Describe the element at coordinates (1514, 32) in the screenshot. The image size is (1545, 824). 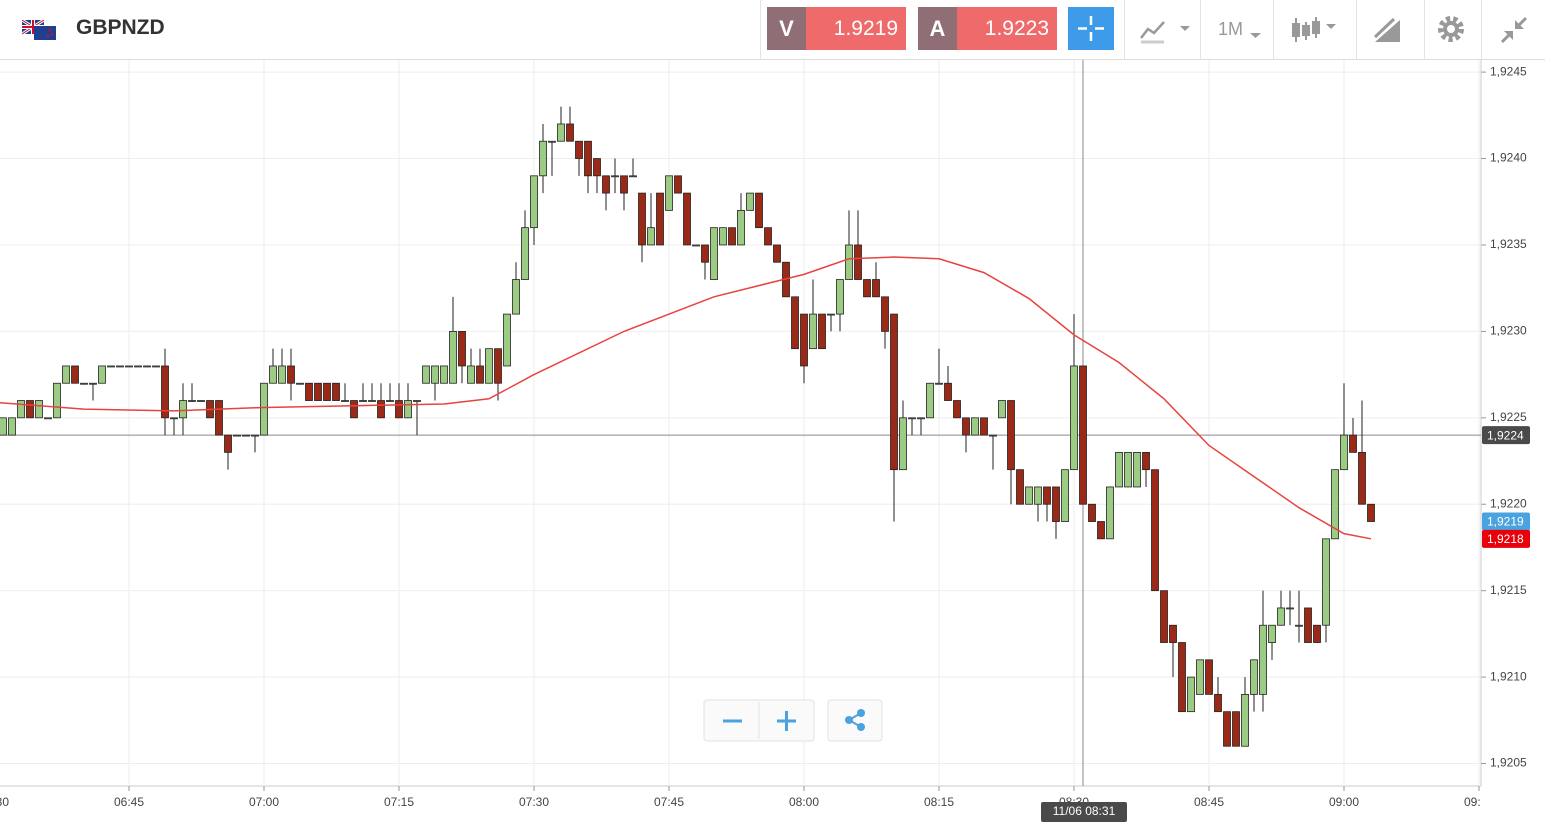
I see `collapse-button` at that location.